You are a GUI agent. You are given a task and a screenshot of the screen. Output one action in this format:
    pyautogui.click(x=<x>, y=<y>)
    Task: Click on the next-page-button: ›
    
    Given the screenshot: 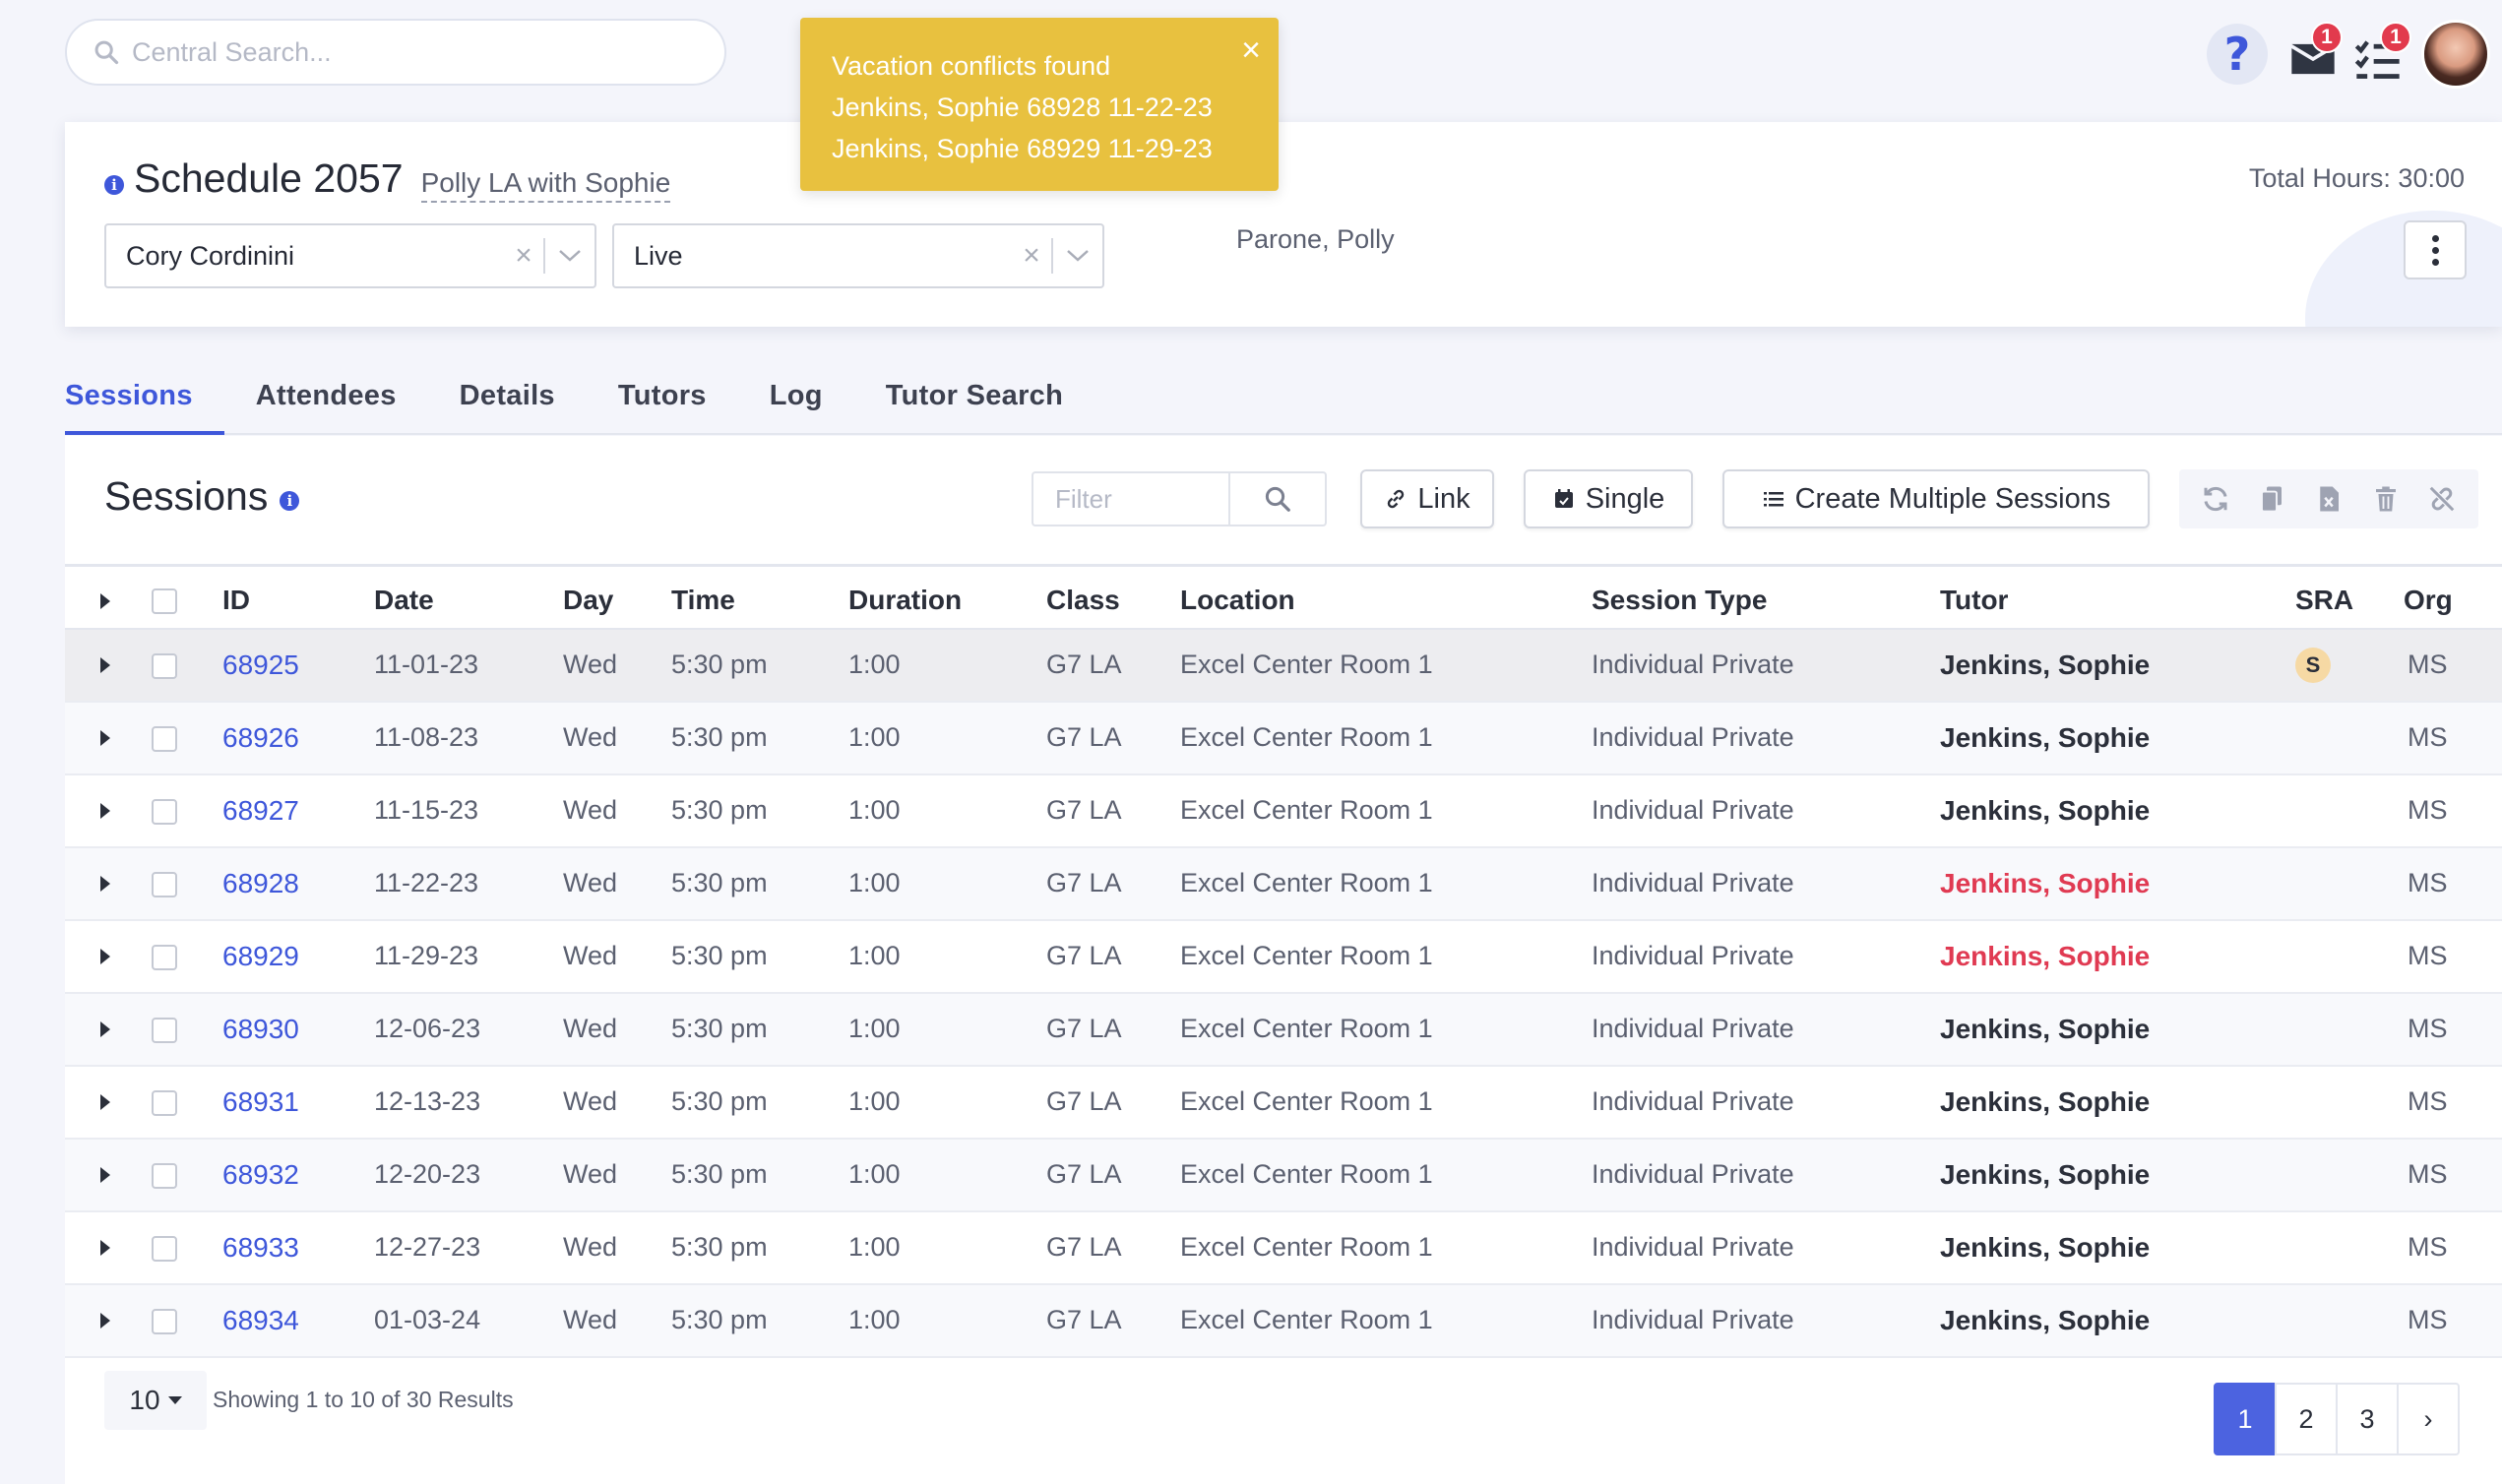 What is the action you would take?
    pyautogui.click(x=2428, y=1419)
    